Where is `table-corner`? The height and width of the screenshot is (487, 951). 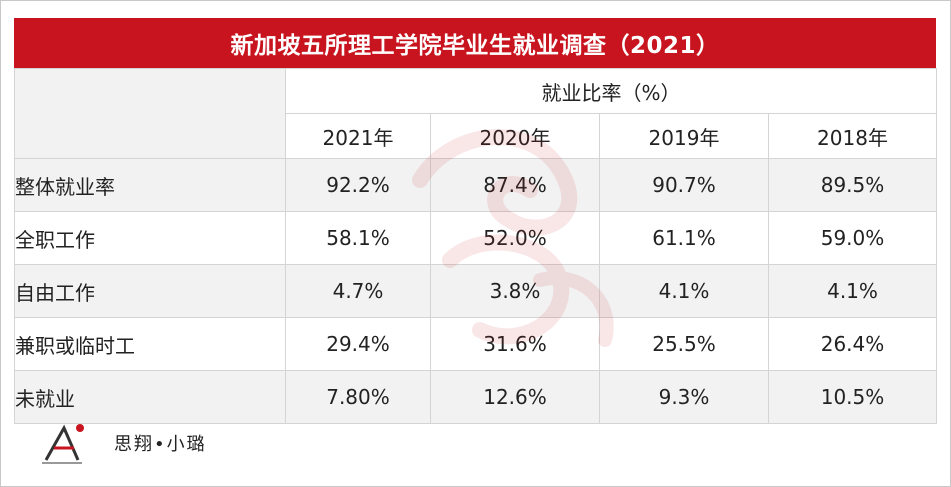
table-corner is located at coordinates (150, 113).